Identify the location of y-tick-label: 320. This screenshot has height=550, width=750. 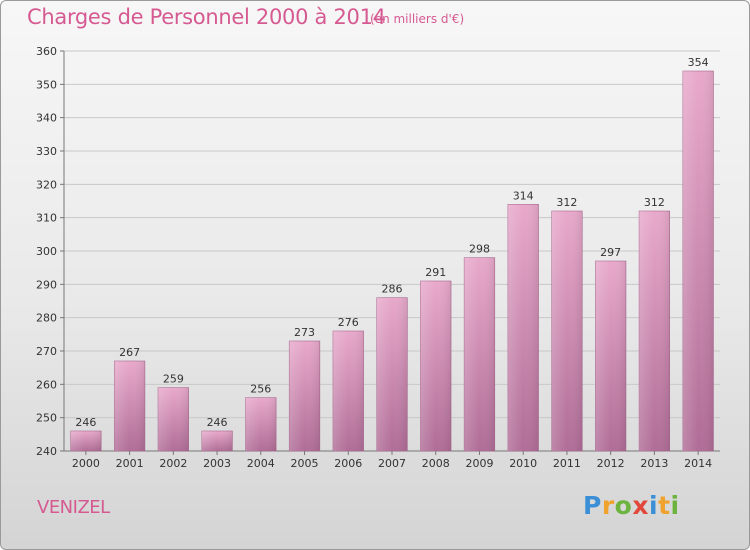
(46, 184).